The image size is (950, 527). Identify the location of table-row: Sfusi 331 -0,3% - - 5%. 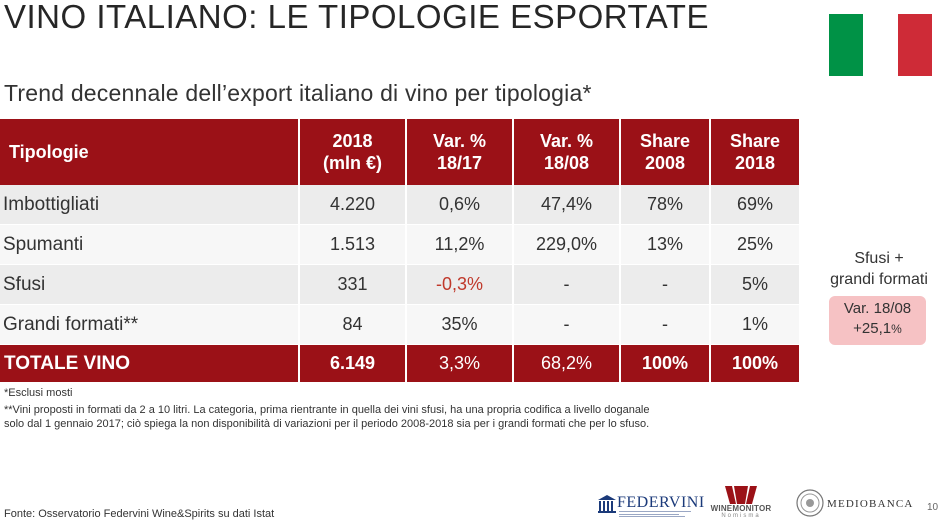
(399, 285).